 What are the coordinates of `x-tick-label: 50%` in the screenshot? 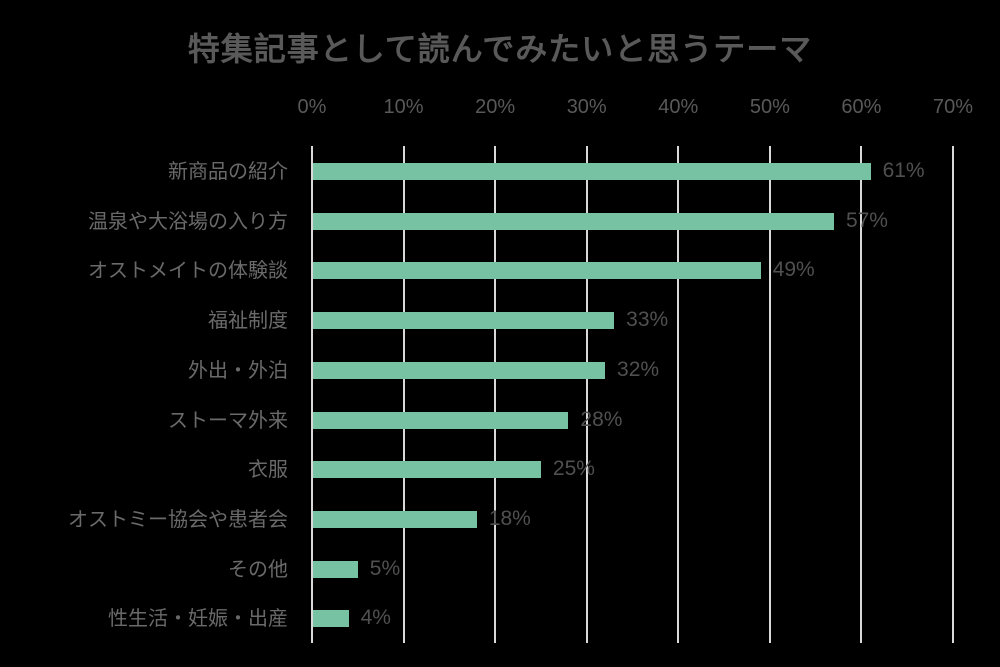 It's located at (769, 107).